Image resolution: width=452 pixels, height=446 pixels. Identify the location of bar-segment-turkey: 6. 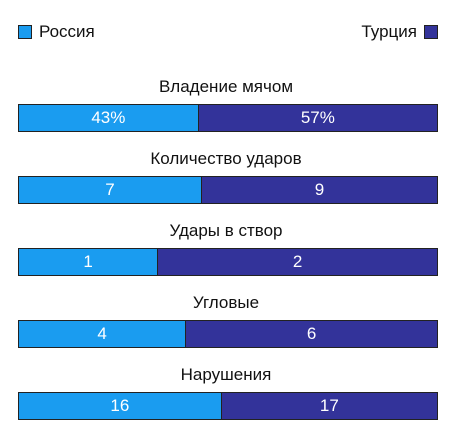
(311, 334).